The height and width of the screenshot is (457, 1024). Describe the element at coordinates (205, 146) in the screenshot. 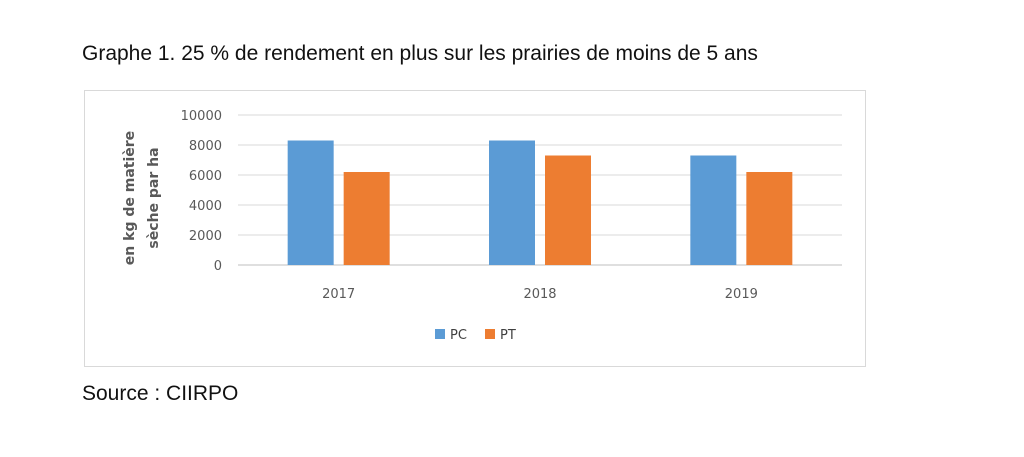

I see `y-tick-label: 8000` at that location.